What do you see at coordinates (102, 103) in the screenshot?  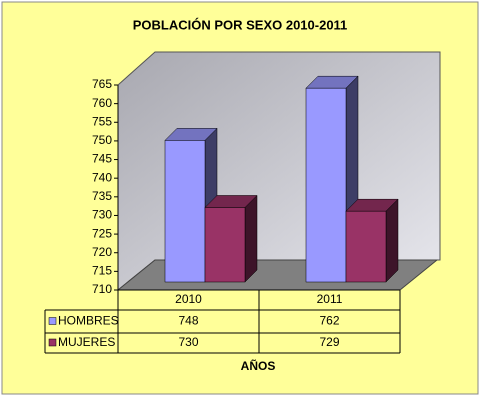 I see `y-tick-label: 760` at bounding box center [102, 103].